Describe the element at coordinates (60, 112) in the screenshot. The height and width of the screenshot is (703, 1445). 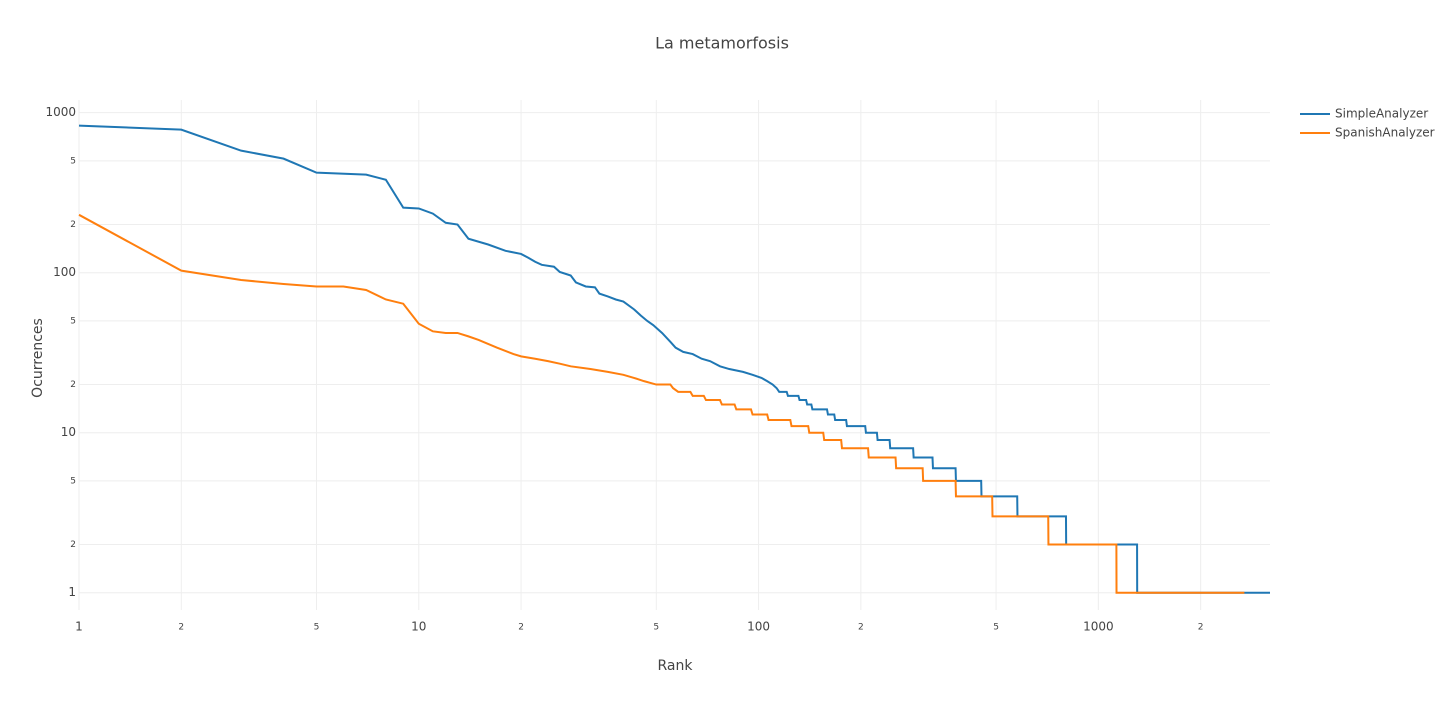
I see `y-tick-label: 1000` at that location.